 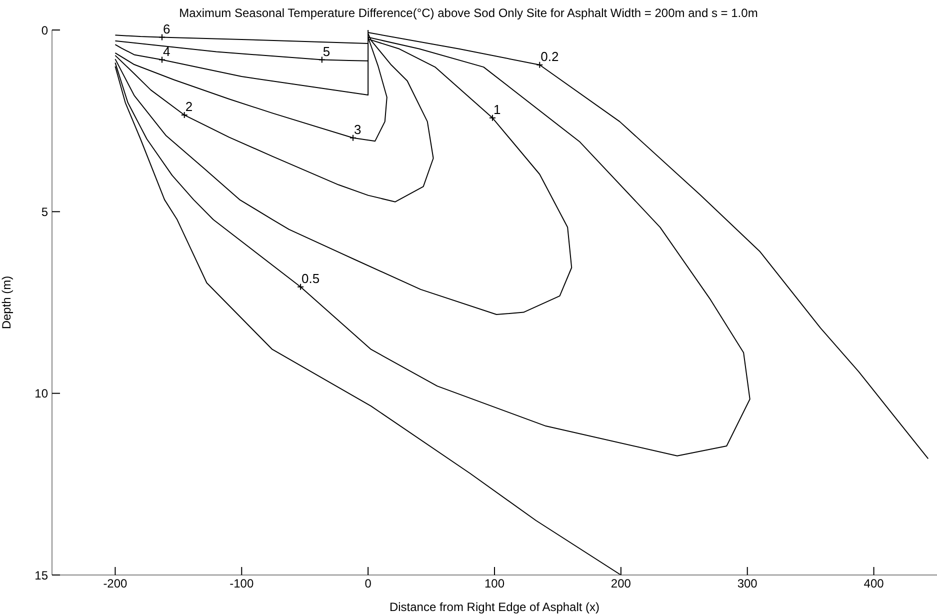 I want to click on x-tick-label: -200, so click(x=115, y=583).